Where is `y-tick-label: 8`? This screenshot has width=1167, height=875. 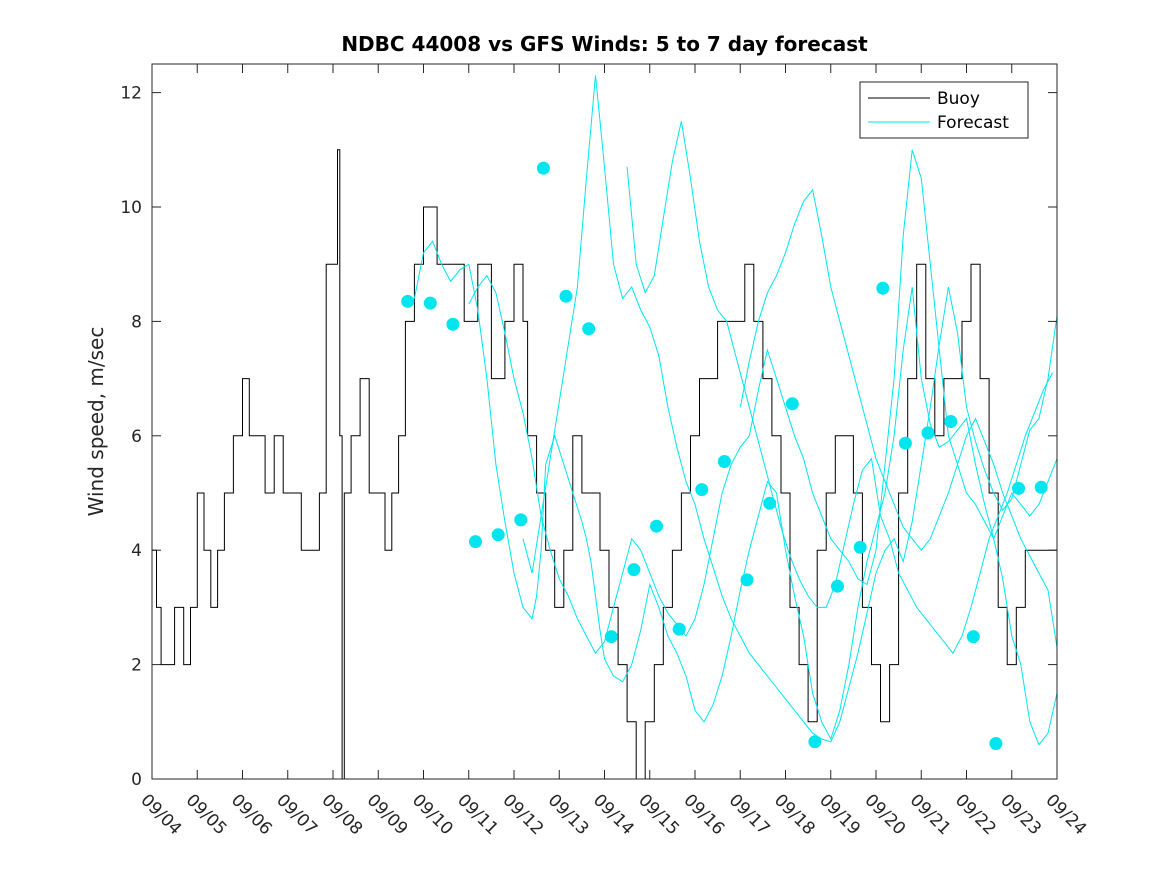 y-tick-label: 8 is located at coordinates (136, 322).